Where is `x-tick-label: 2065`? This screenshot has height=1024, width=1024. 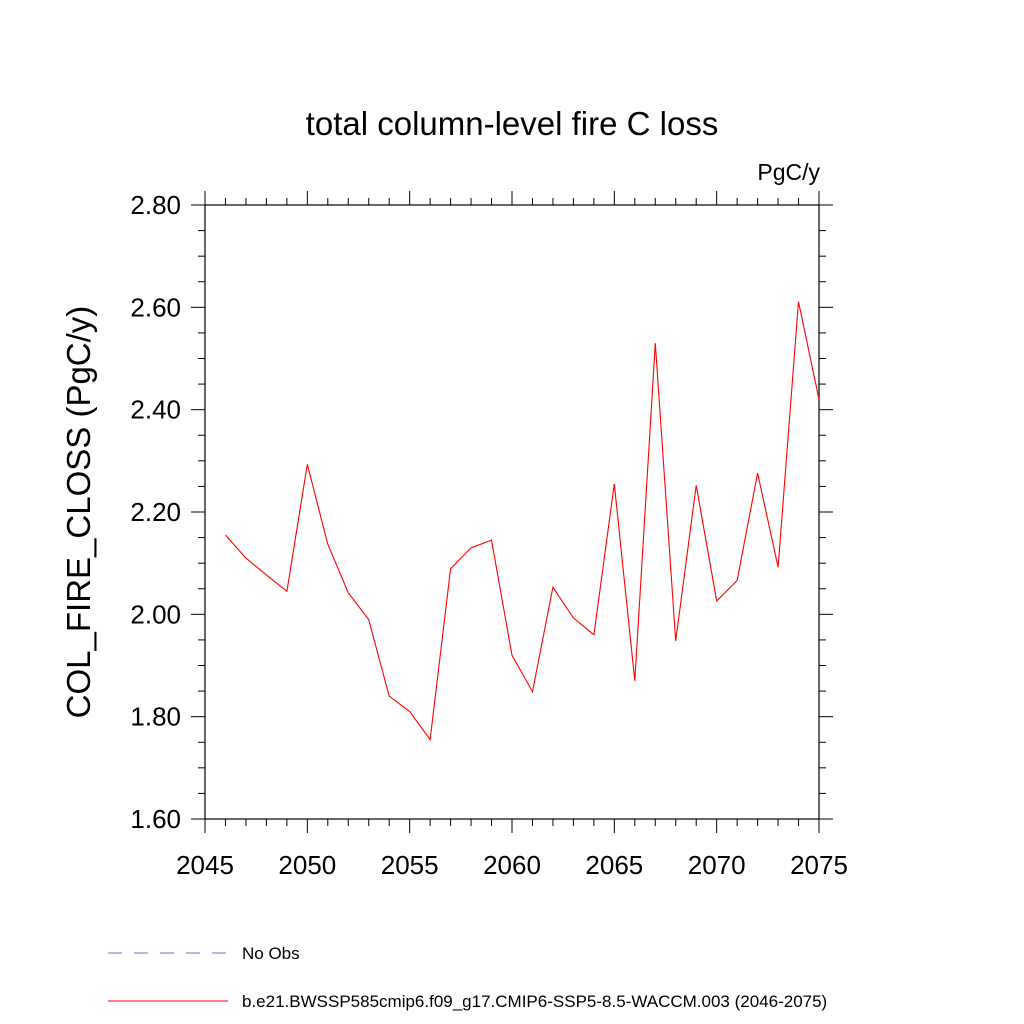
x-tick-label: 2065 is located at coordinates (614, 865).